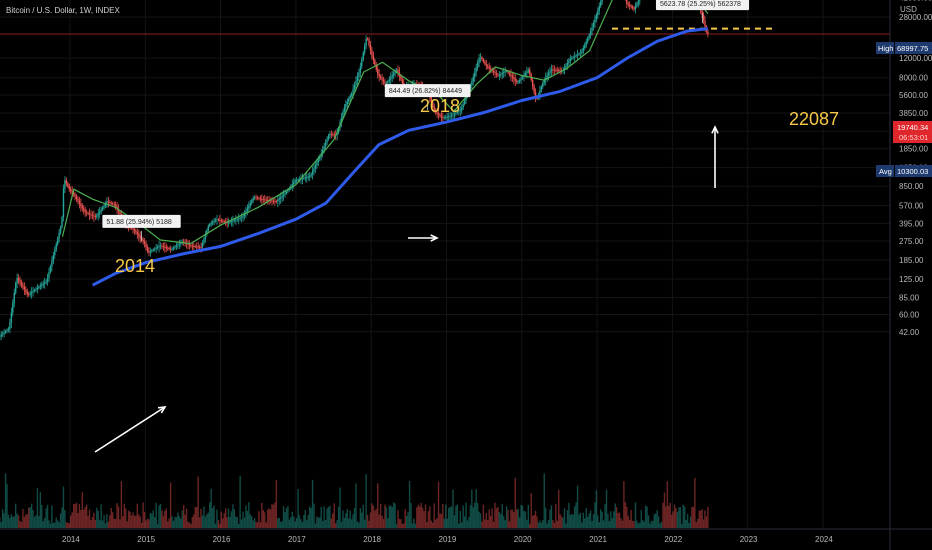 This screenshot has width=932, height=550. What do you see at coordinates (63, 10) in the screenshot?
I see `symbol-title: Bitcoin / U.S. Dollar, 1W, INDEX` at bounding box center [63, 10].